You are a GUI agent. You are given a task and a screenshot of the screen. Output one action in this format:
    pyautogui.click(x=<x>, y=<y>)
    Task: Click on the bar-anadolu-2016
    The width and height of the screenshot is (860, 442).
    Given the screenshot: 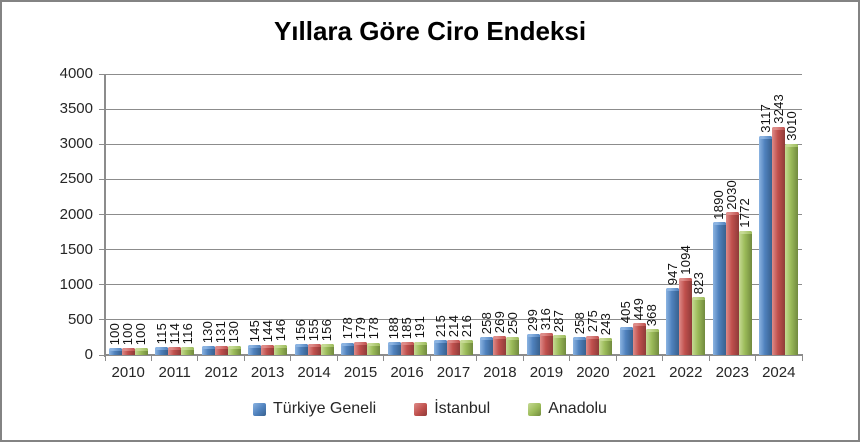 What is the action you would take?
    pyautogui.click(x=420, y=348)
    